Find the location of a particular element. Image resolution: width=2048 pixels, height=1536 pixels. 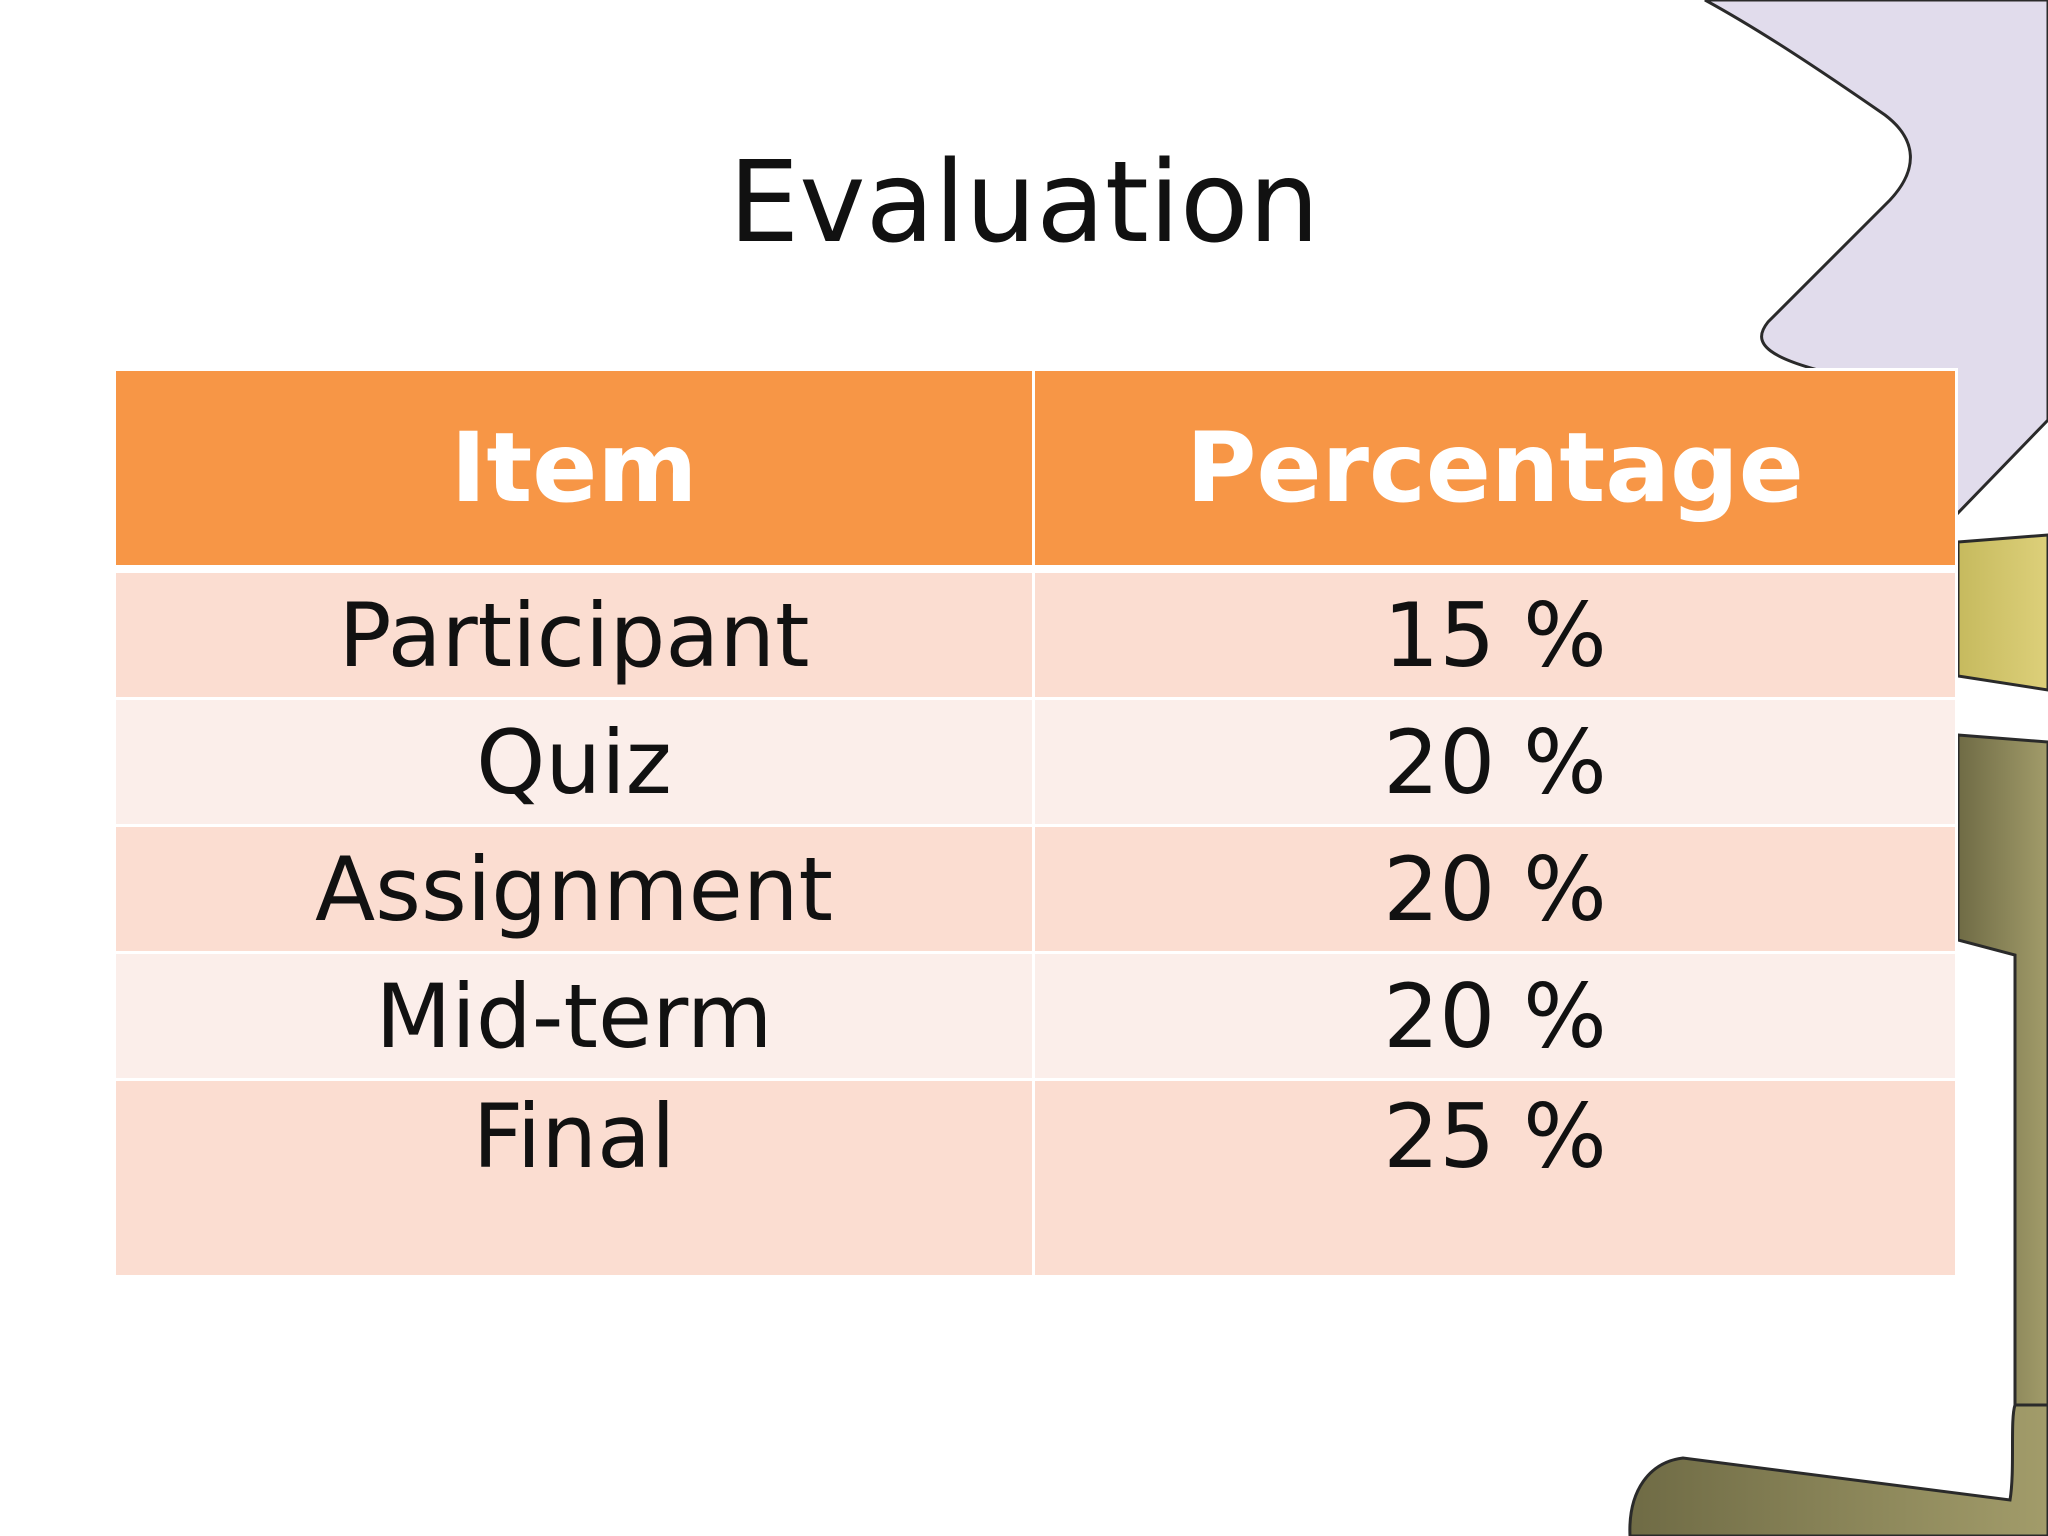

item-cell: Final is located at coordinates (574, 1178).